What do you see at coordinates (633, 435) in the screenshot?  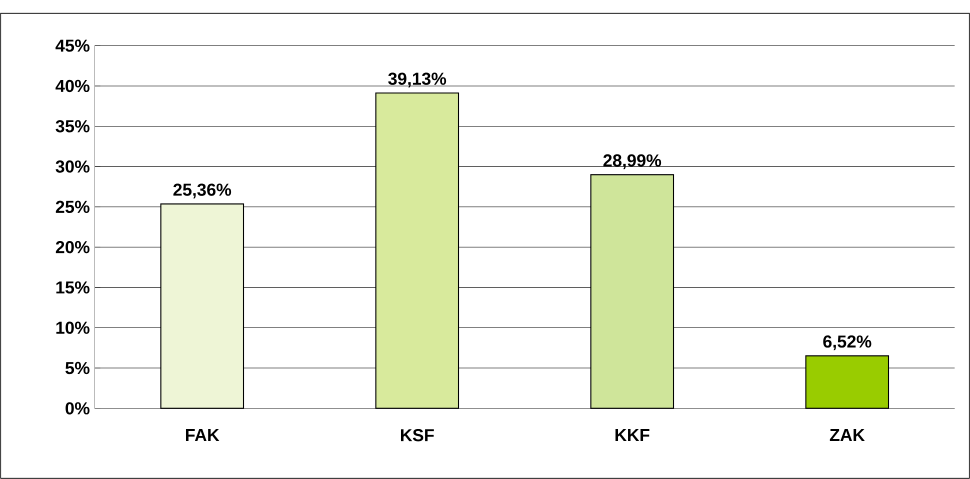 I see `x-tick-label: KKF` at bounding box center [633, 435].